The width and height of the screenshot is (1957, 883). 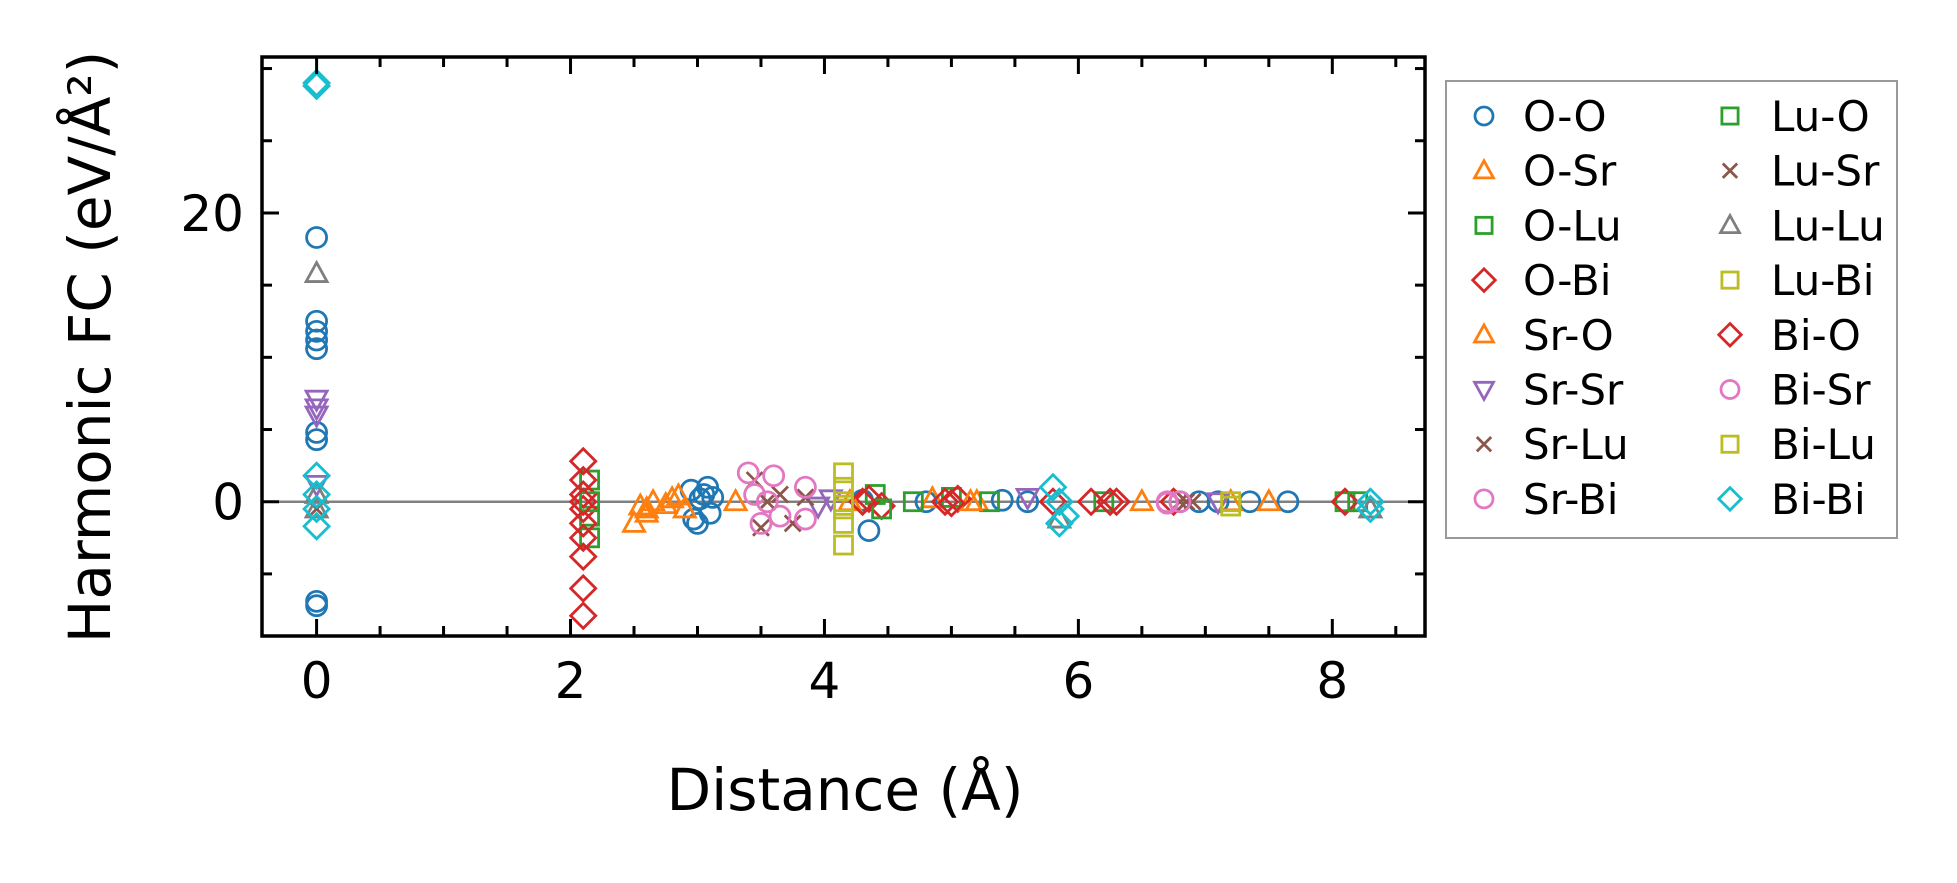 I want to click on legend-label: Lu-Sr, so click(x=1825, y=171).